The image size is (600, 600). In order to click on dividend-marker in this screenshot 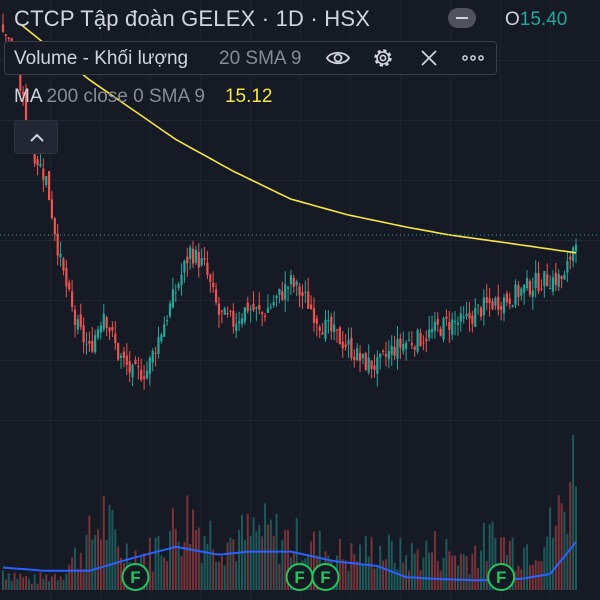, I will do `click(325, 577)`.